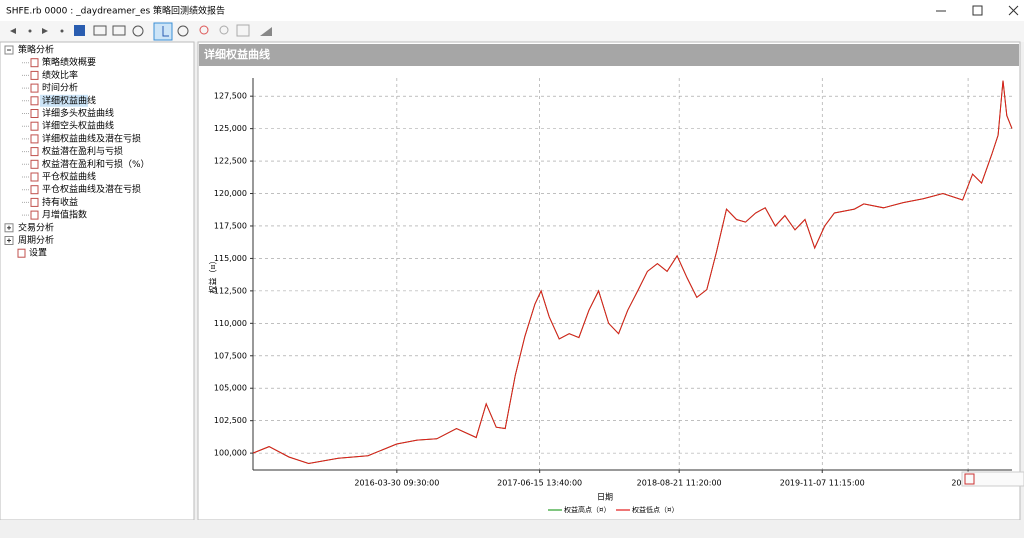 This screenshot has height=538, width=1024. What do you see at coordinates (91, 189) in the screenshot?
I see `tree-node: 平仓权益曲线及潜在亏损` at bounding box center [91, 189].